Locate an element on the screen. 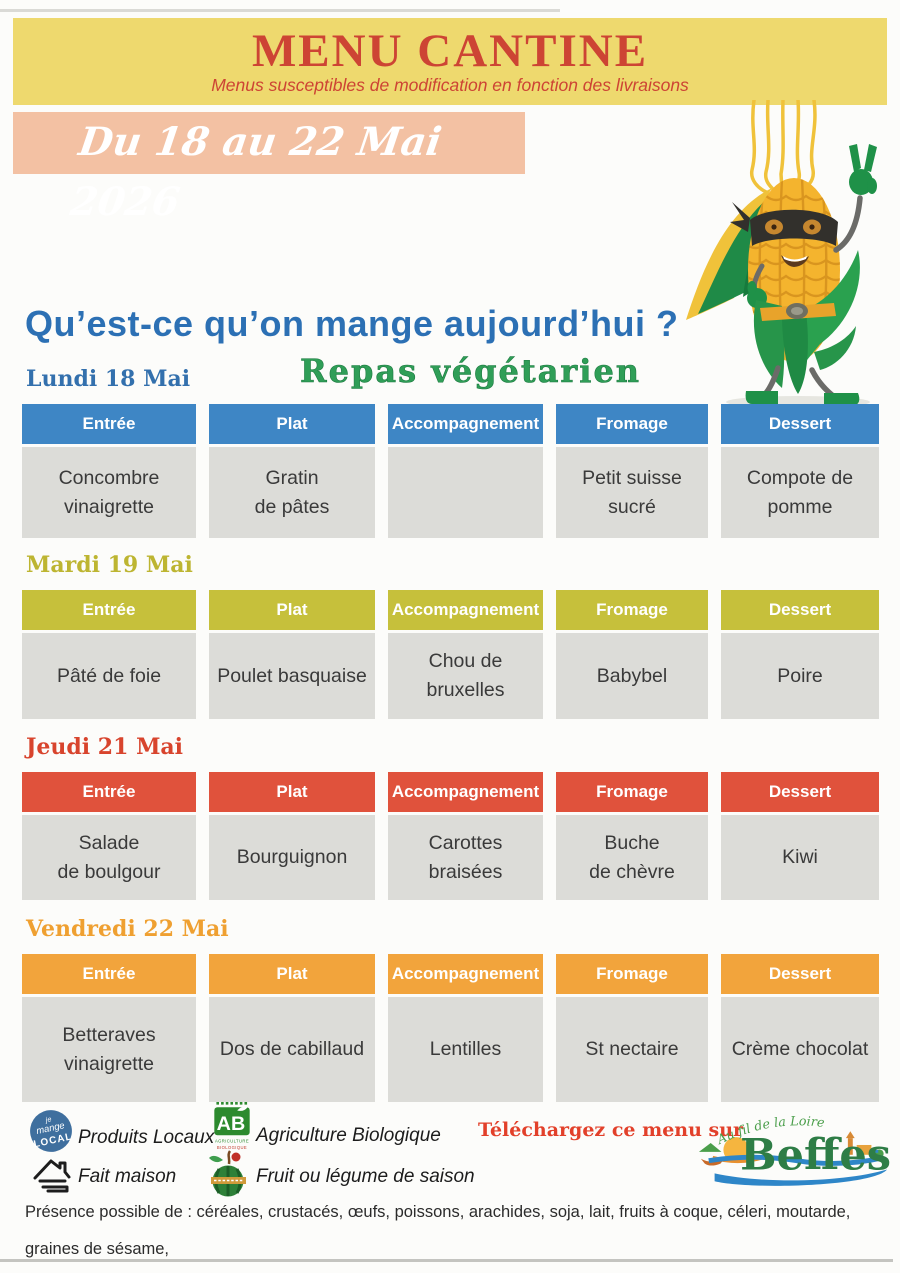  date-banner: Du 18 au 22 Mai 2026 is located at coordinates (269, 168).